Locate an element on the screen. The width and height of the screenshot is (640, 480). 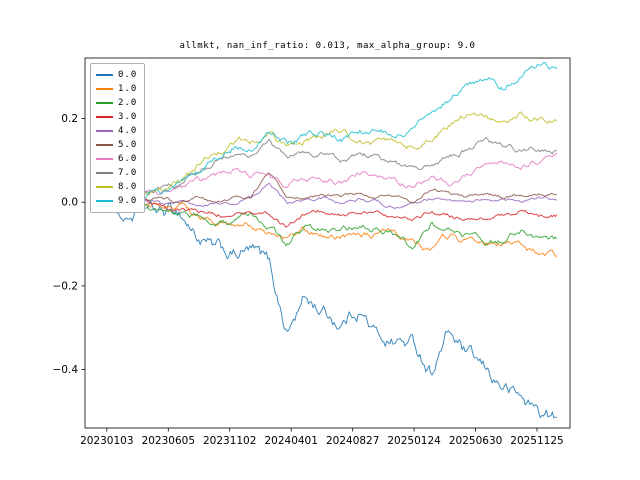
legend-item: 3.0 is located at coordinates (116, 117).